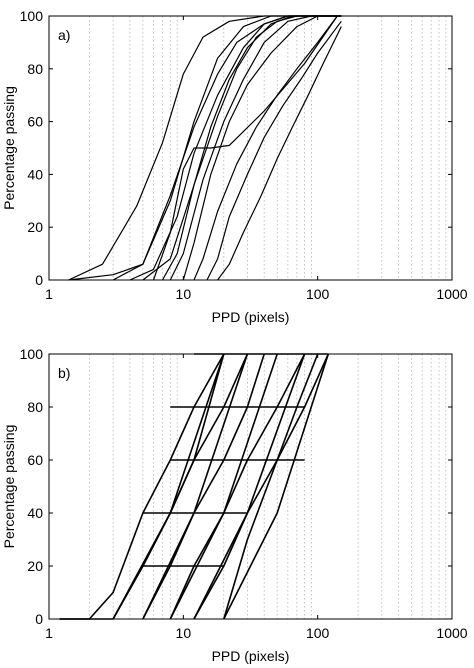 This screenshot has width=474, height=668. What do you see at coordinates (251, 317) in the screenshot?
I see `panel-a-x-axis-label: PPD (pixels)` at bounding box center [251, 317].